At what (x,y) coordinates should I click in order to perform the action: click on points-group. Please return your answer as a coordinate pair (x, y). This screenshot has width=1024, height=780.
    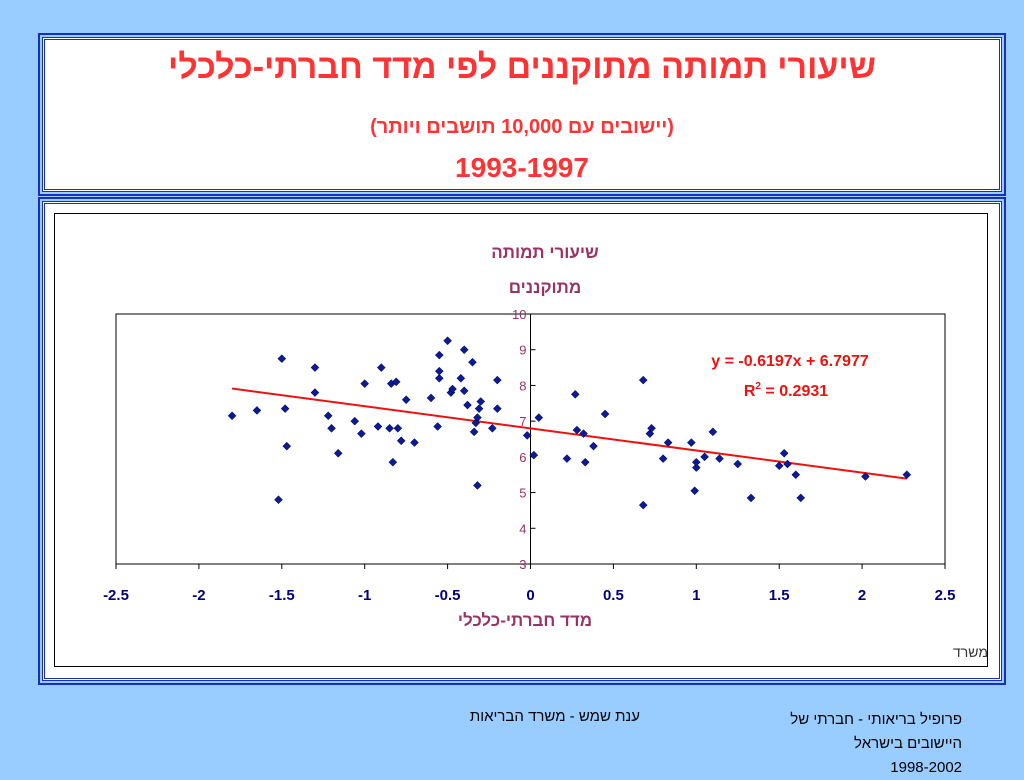
    Looking at the image, I should click on (569, 423).